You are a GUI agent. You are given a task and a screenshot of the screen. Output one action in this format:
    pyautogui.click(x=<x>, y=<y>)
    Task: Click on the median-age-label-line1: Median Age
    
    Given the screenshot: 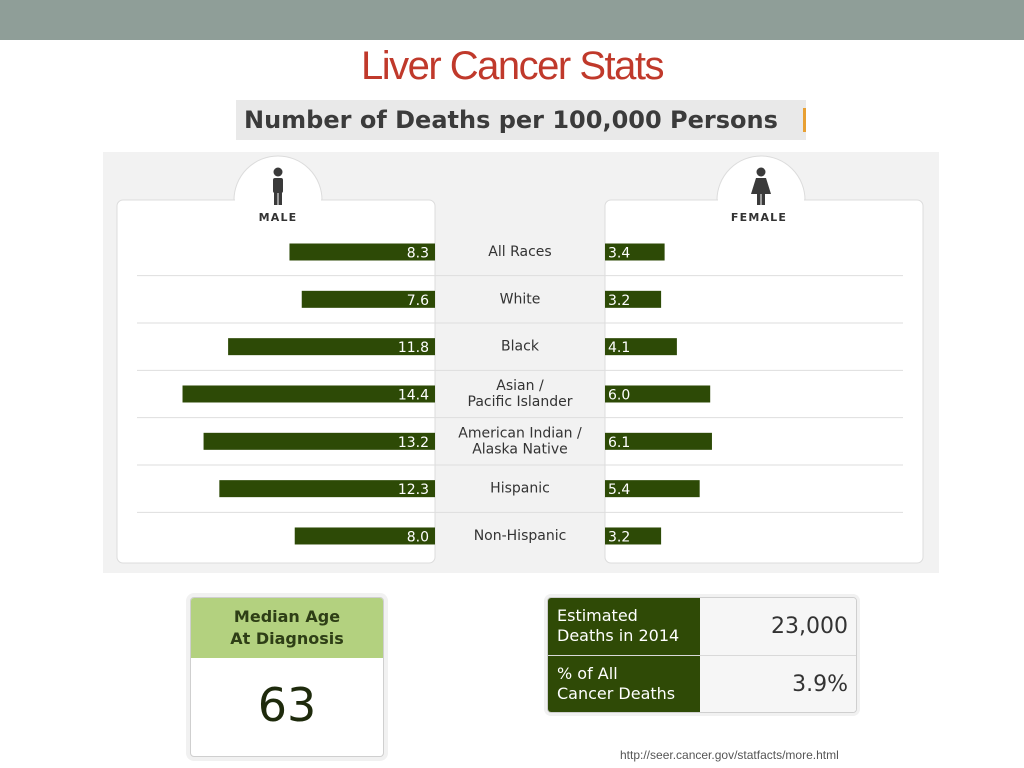 What is the action you would take?
    pyautogui.click(x=287, y=616)
    